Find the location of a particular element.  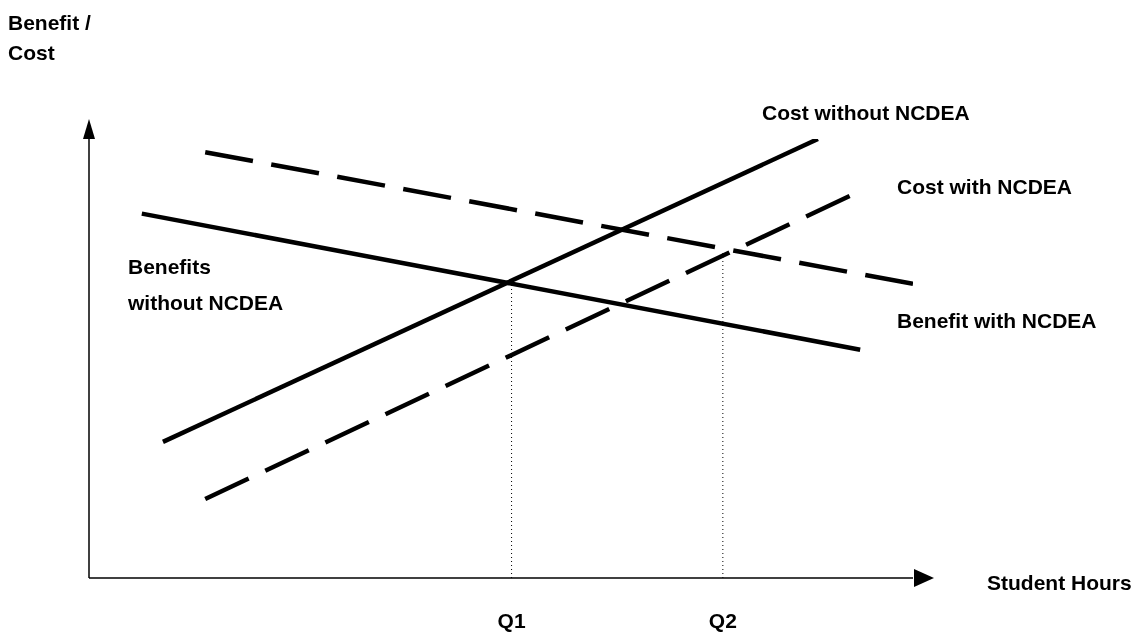

series-label: Cost without NCDEA is located at coordinates (866, 112).